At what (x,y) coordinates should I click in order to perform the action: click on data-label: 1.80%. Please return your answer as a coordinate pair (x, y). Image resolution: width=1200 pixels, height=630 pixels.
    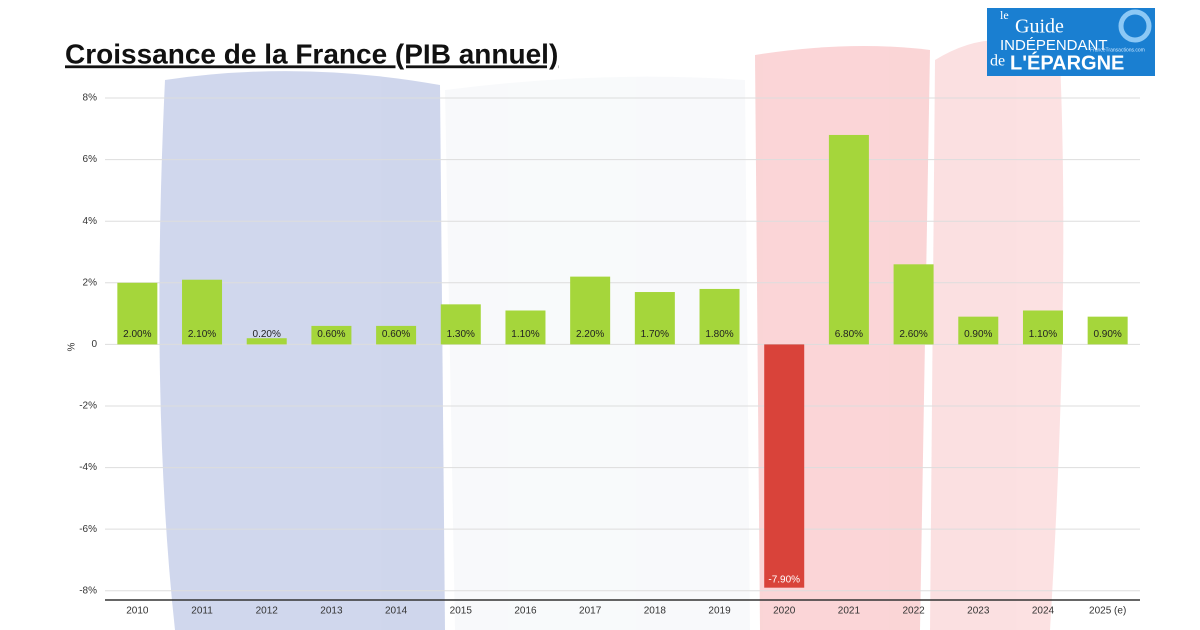
    Looking at the image, I should click on (719, 334).